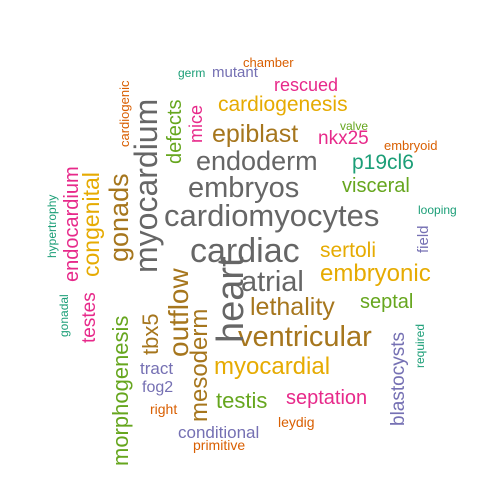 This screenshot has height=500, width=500. Describe the element at coordinates (411, 145) in the screenshot. I see `word-embryoid: embryoid` at that location.